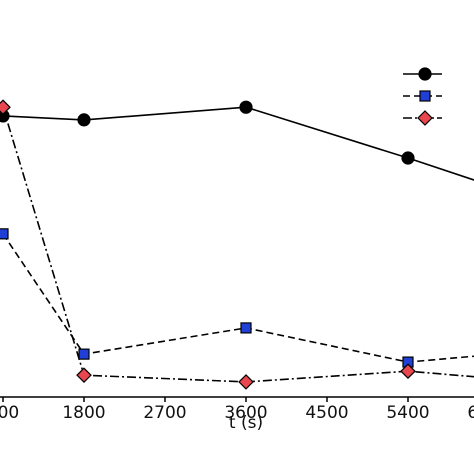 Image resolution: width=474 pixels, height=474 pixels. I want to click on x-tick-label: 4500, so click(326, 413).